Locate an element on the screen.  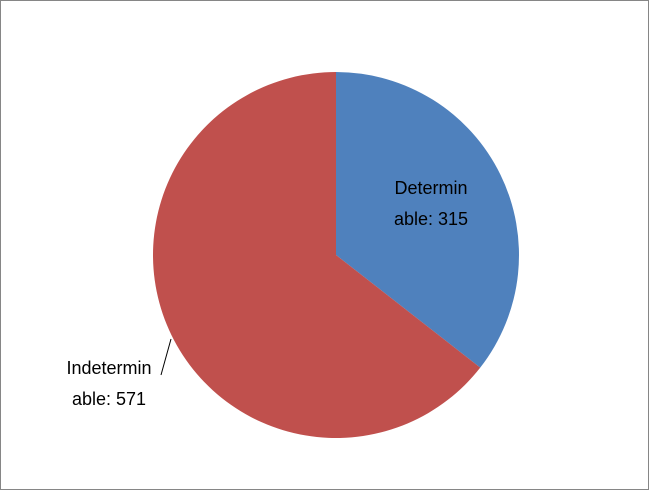
data-label-line: able: 315 is located at coordinates (431, 219).